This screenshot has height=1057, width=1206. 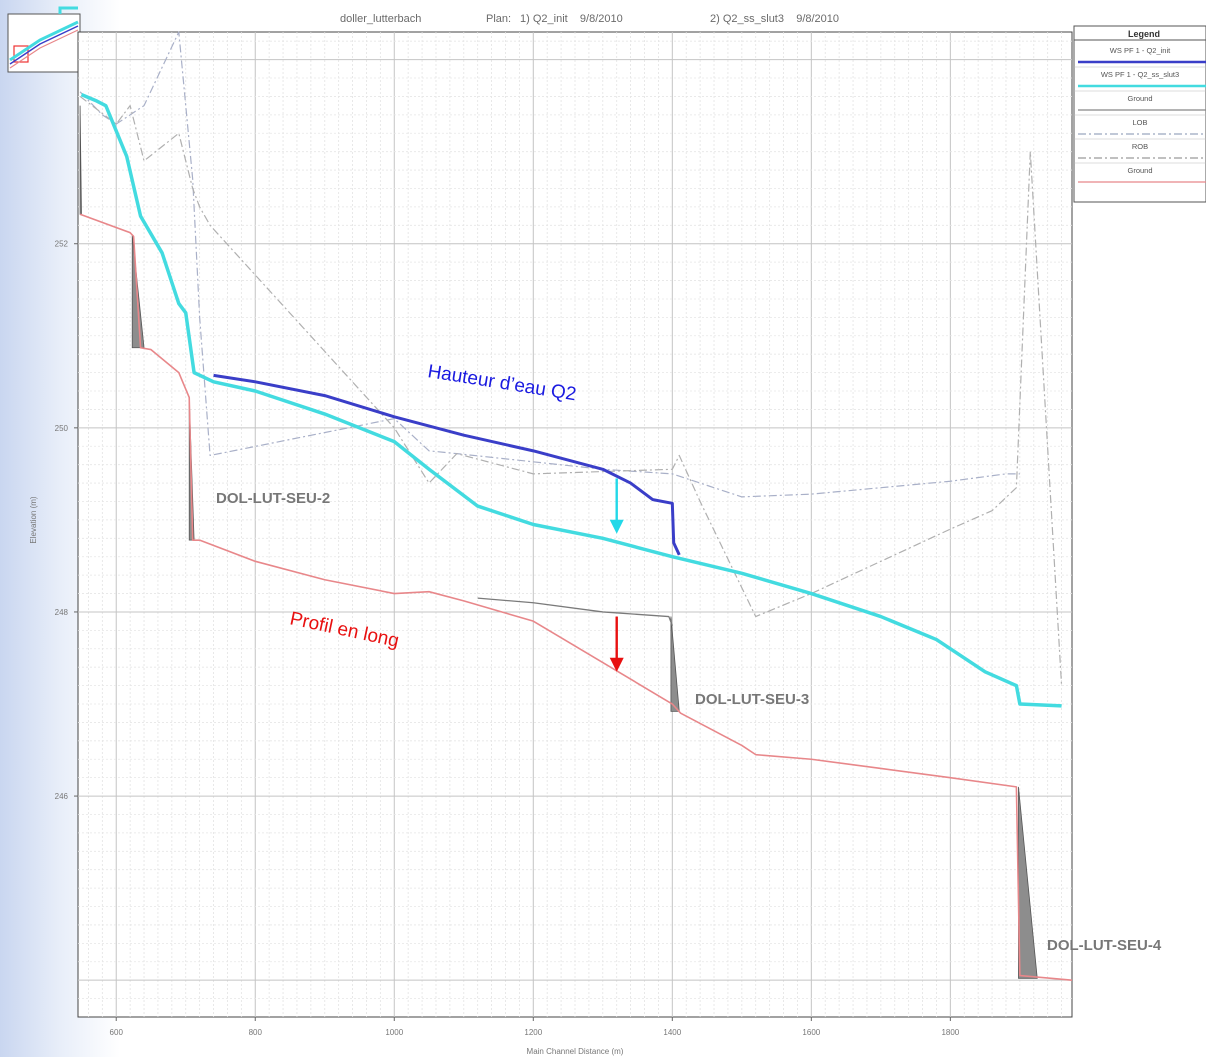 I want to click on title-plan1: 1) Q2_init 9/8/2010, so click(x=571, y=19).